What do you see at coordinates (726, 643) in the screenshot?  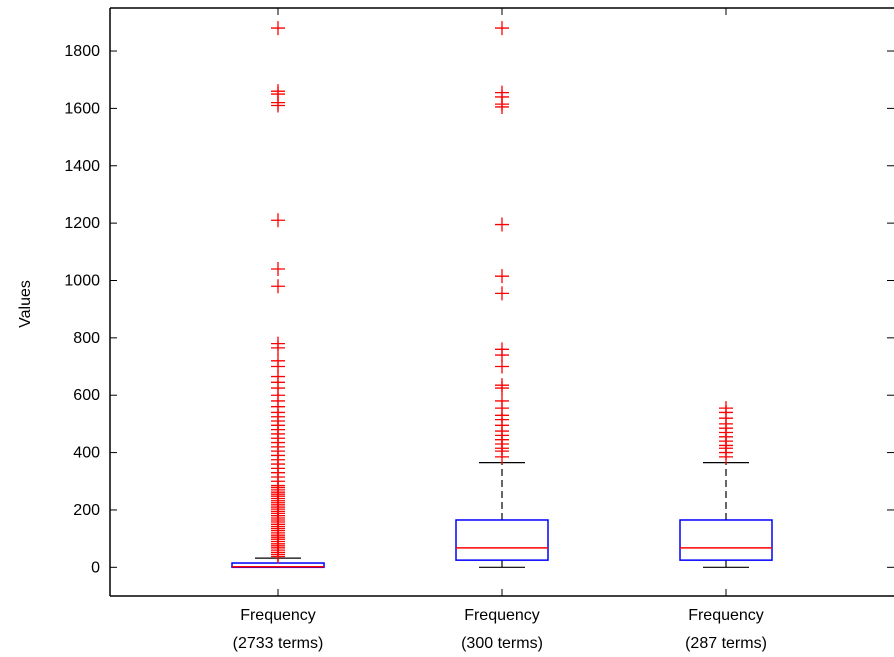 I see `x-tick-label: (287 terms)` at bounding box center [726, 643].